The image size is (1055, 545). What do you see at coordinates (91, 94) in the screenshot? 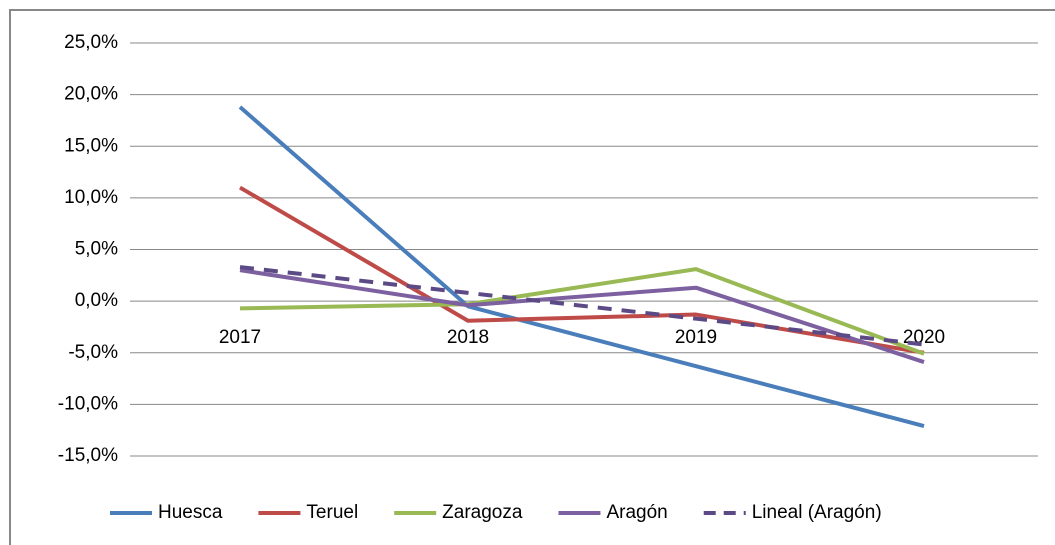
I see `y-tick-label: 20,0%` at bounding box center [91, 94].